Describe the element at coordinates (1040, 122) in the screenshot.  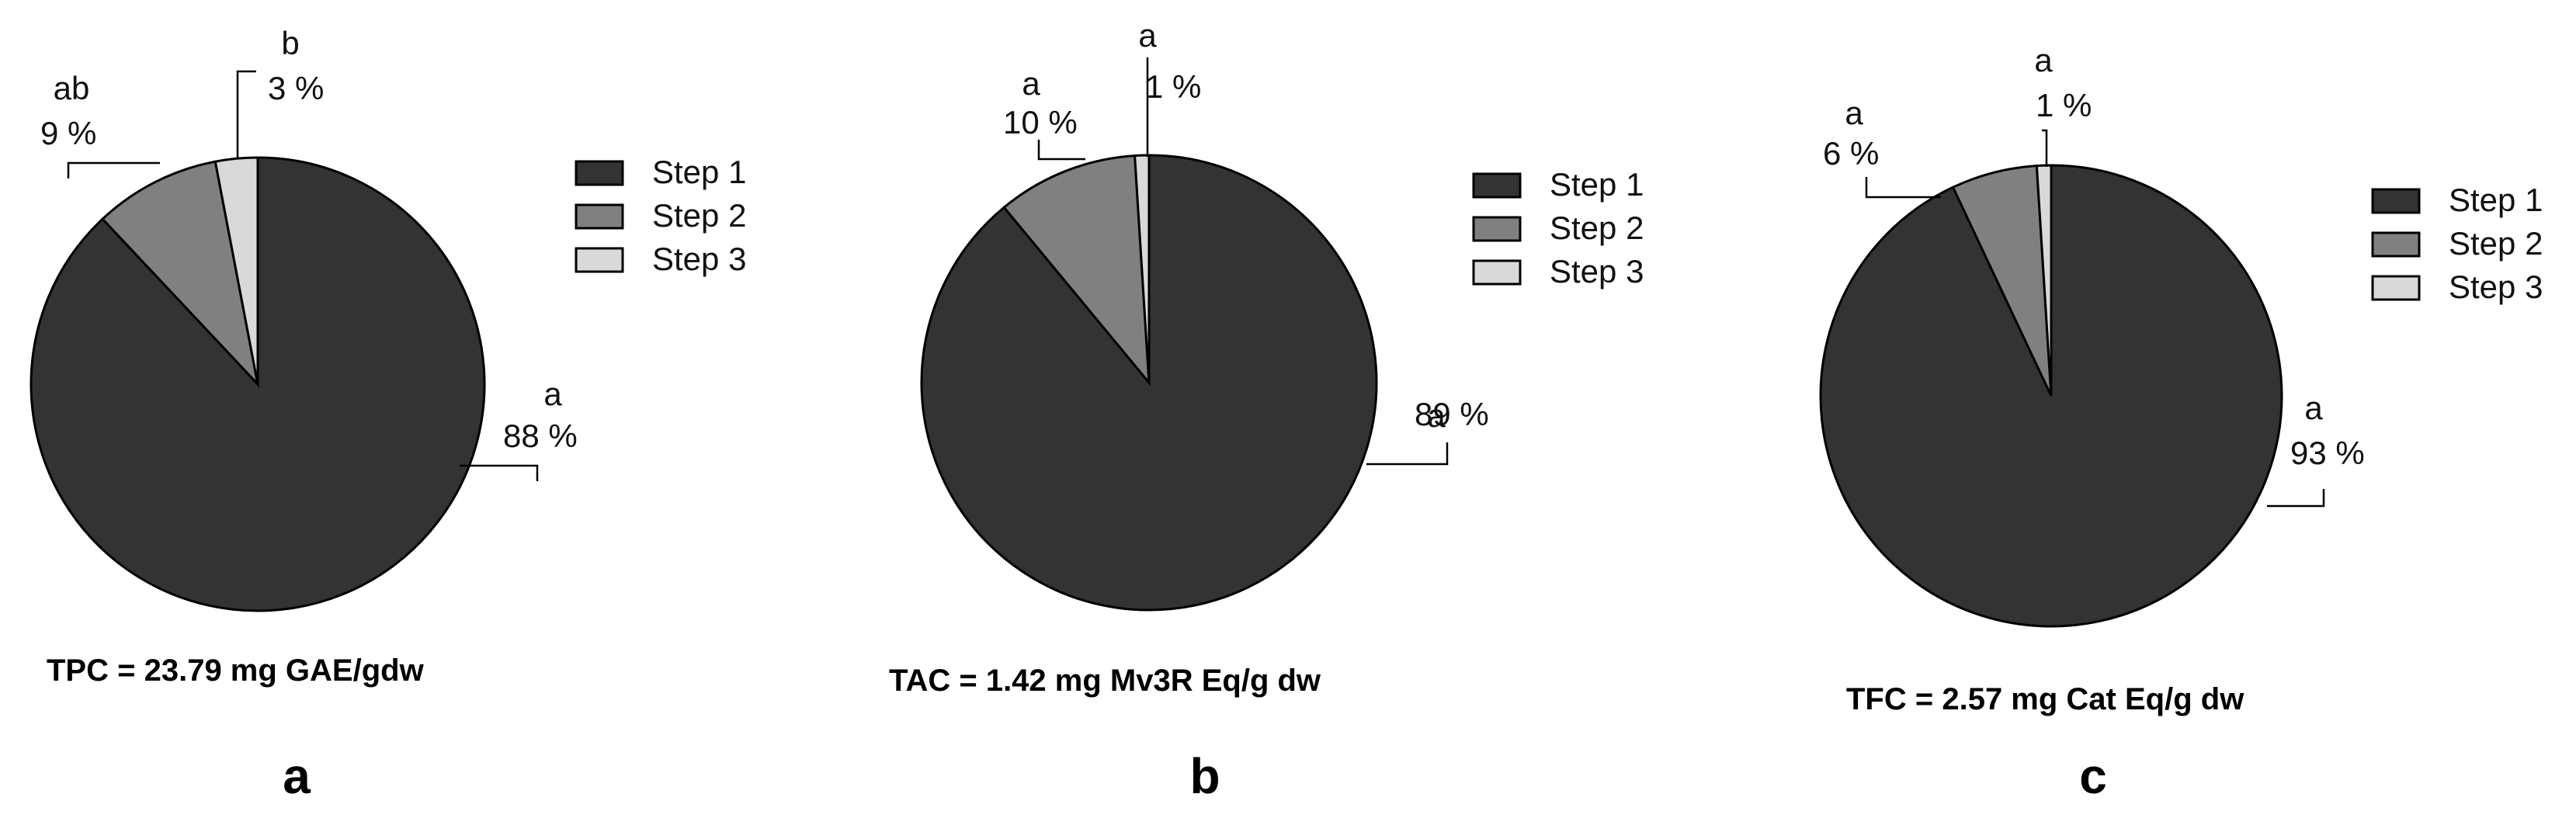
I see `percent-label: 10 %` at that location.